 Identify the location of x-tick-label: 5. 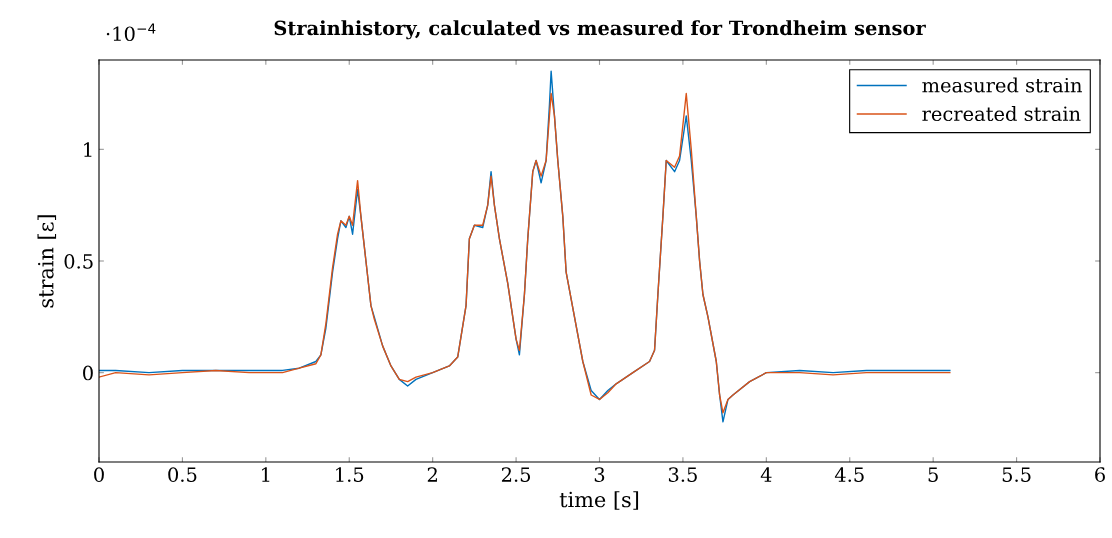
(933, 474).